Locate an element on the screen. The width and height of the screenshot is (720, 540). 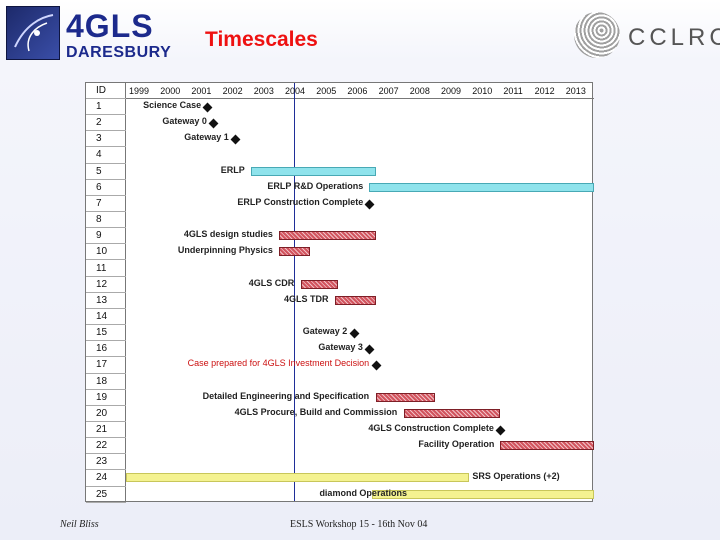
row-id: 12 is located at coordinates (106, 285).